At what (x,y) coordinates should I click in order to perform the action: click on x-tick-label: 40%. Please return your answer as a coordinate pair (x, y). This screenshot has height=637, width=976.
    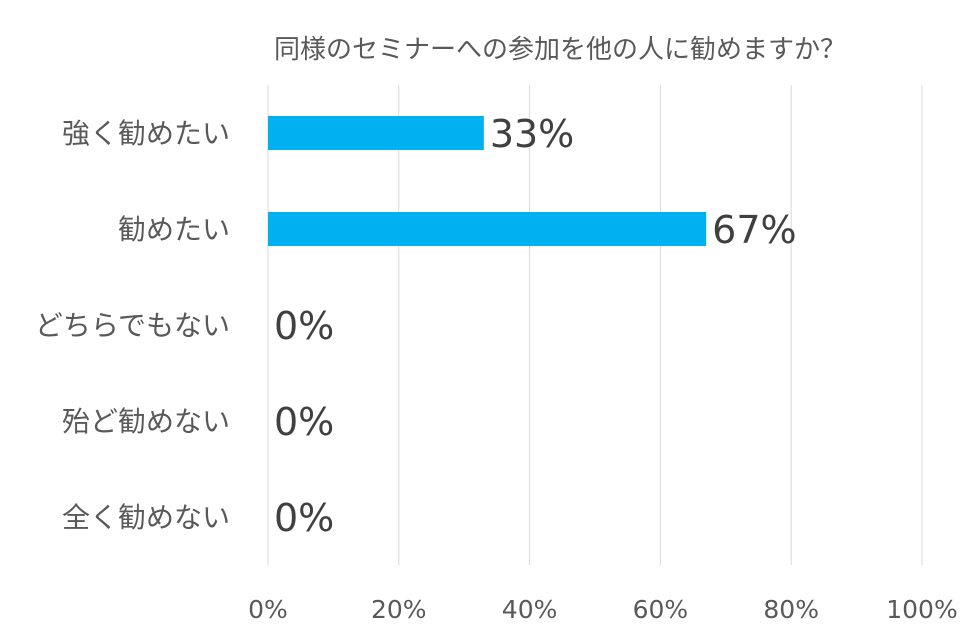
    Looking at the image, I should click on (530, 609).